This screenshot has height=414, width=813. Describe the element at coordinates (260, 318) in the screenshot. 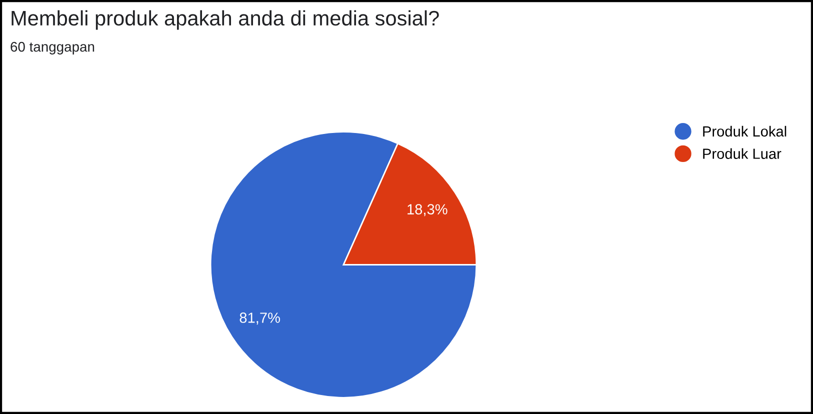

I see `data-label: 81,7%` at that location.